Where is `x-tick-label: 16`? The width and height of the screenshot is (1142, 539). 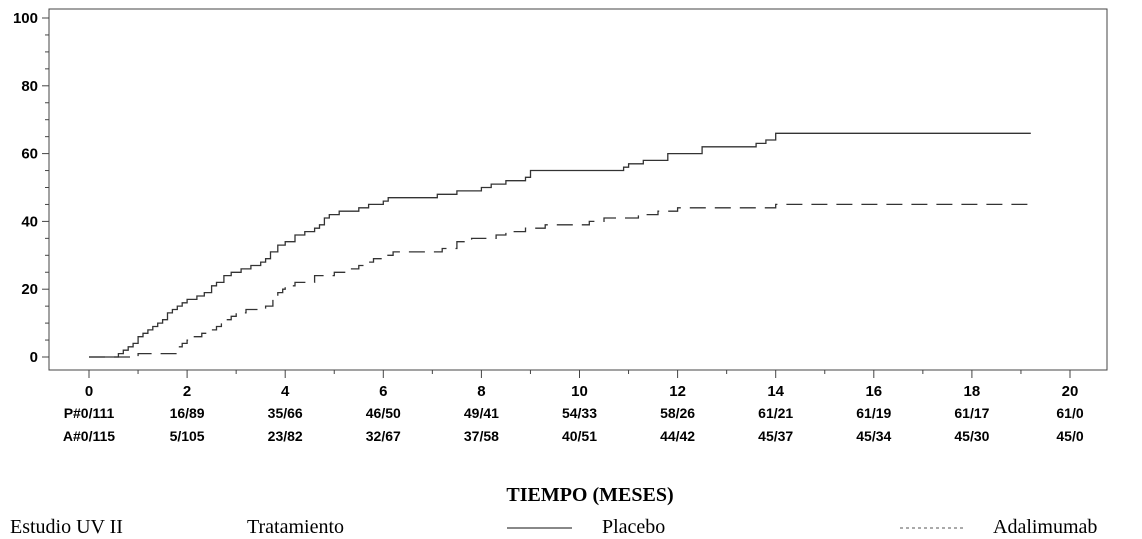
x-tick-label: 16 is located at coordinates (873, 391).